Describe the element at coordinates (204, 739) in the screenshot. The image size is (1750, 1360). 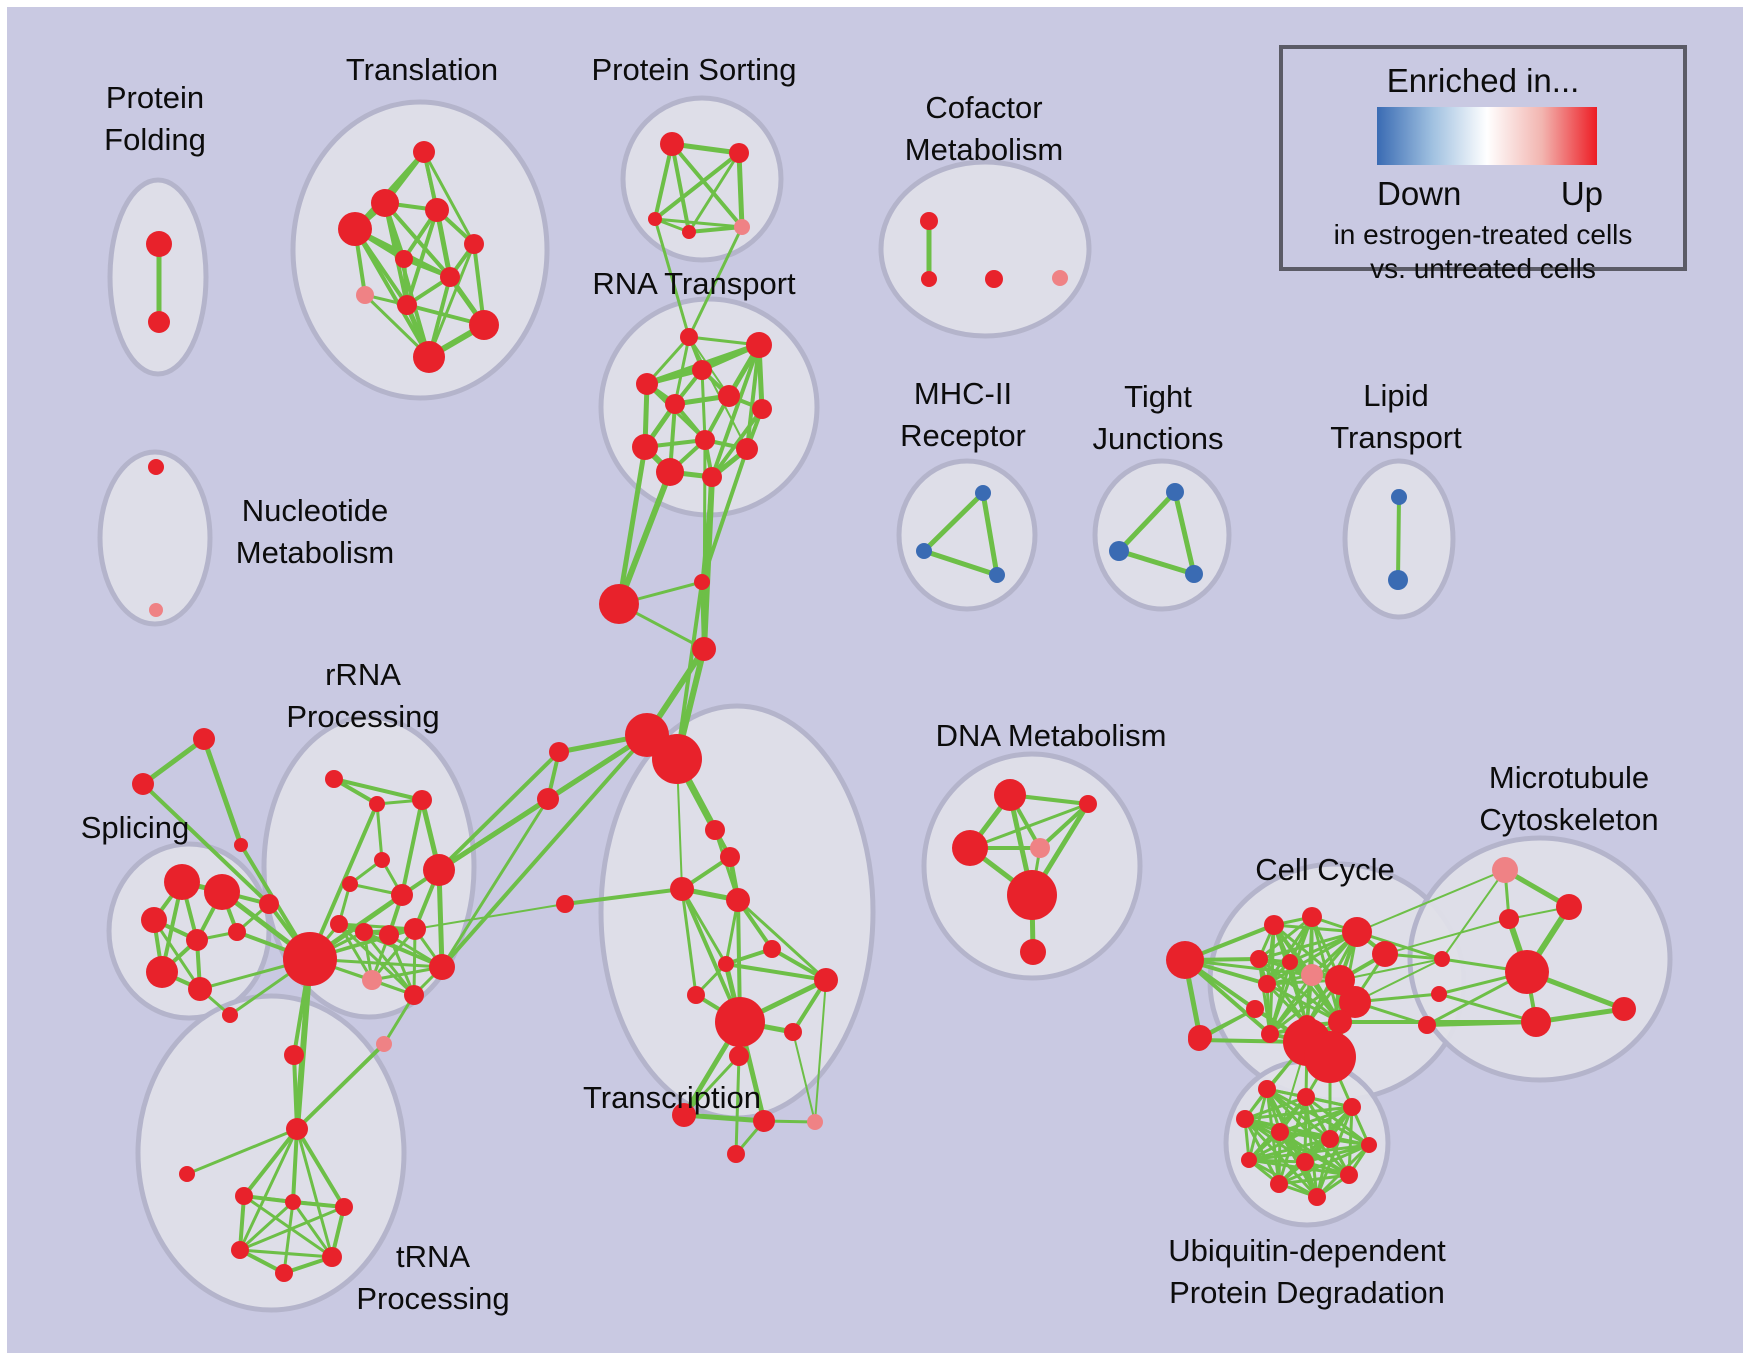
I see `gene-set-node-trg1-red` at that location.